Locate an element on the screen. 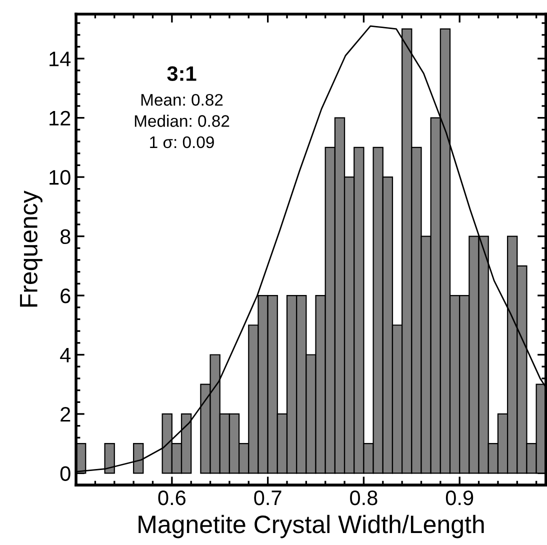  x-tick-label: 0.9 is located at coordinates (460, 498).